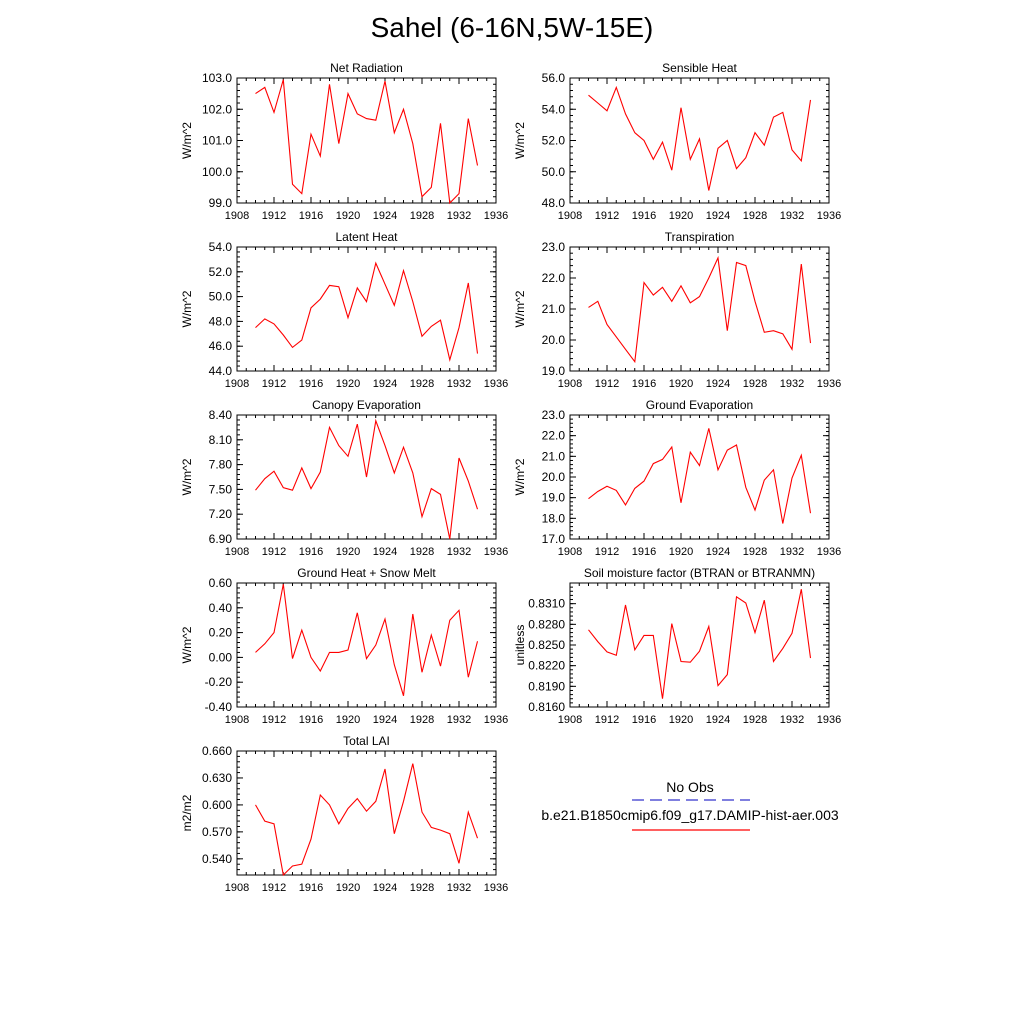 The width and height of the screenshot is (1024, 1024). I want to click on panel-6-ytick-label: 21.0, so click(554, 456).